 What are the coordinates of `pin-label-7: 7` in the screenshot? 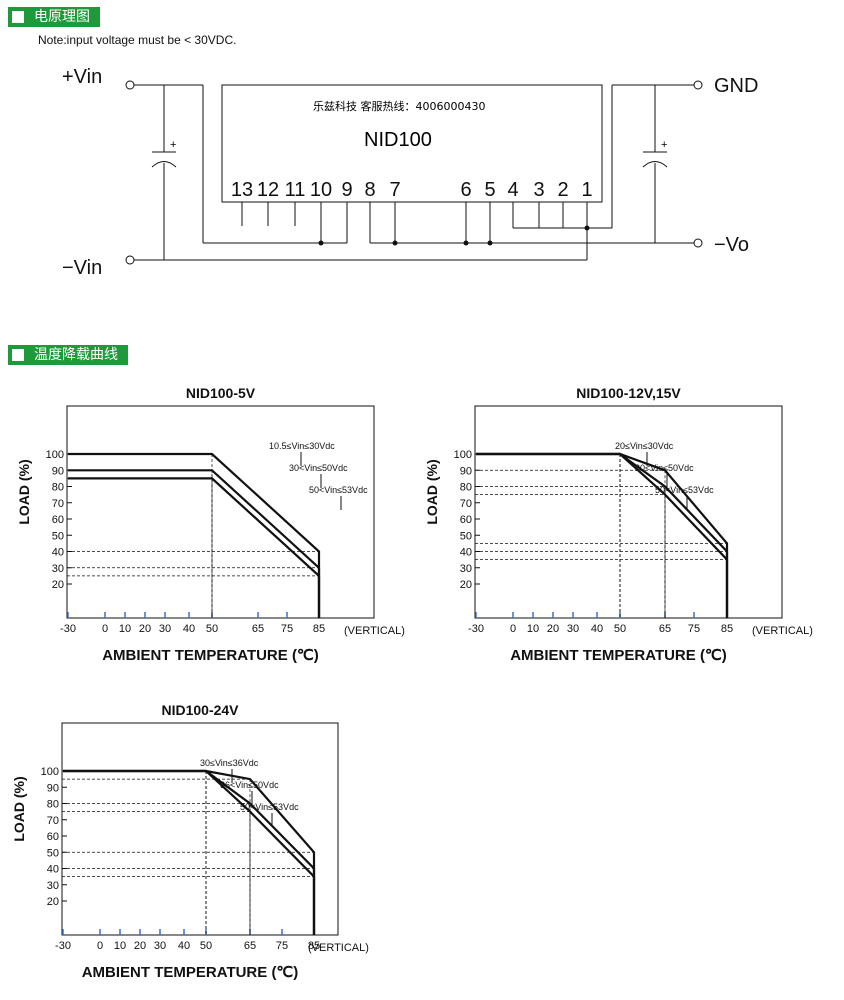 It's located at (394, 190).